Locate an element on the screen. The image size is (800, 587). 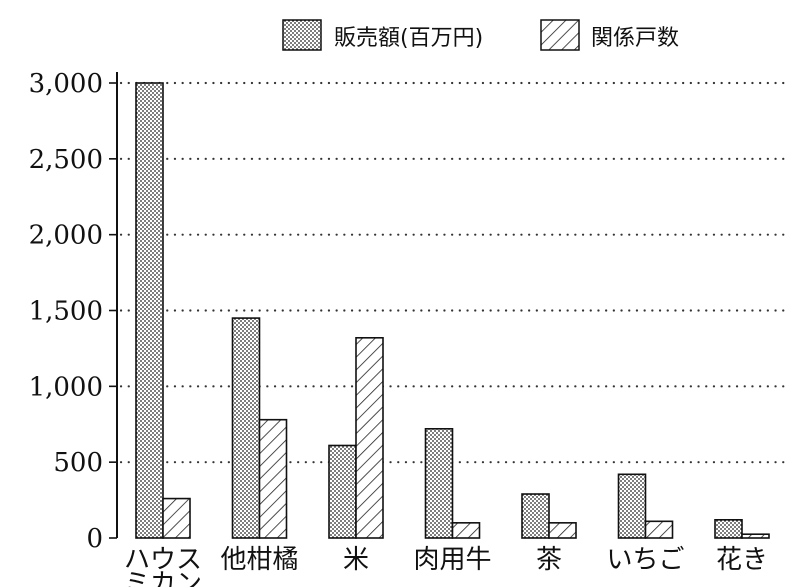
legend-swatch-households is located at coordinates (560, 35).